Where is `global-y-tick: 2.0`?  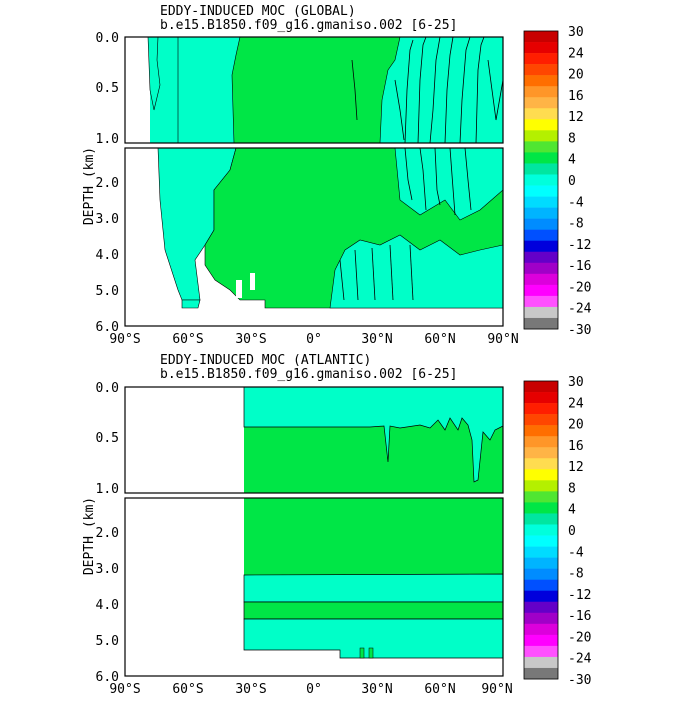 global-y-tick: 2.0 is located at coordinates (107, 183).